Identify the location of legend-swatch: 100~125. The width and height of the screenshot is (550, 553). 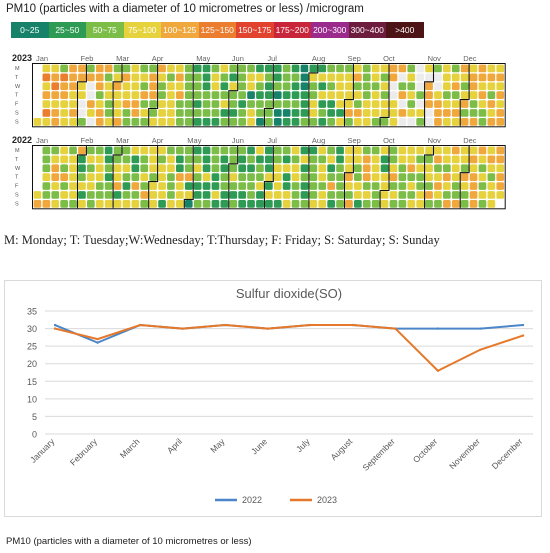
(180, 30).